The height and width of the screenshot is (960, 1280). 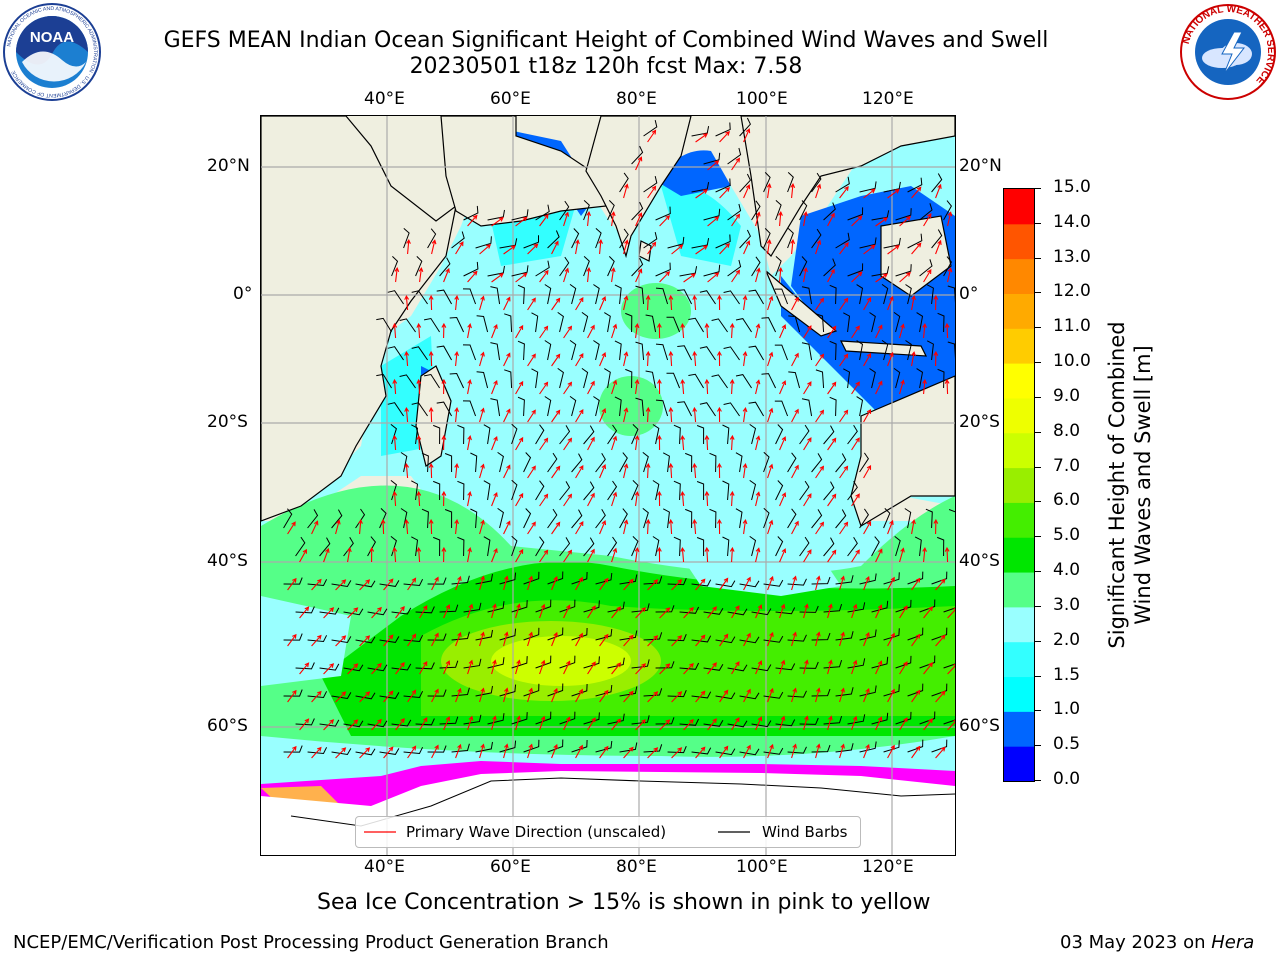 What do you see at coordinates (228, 166) in the screenshot?
I see `lat-tick-left-20n: 20°N` at bounding box center [228, 166].